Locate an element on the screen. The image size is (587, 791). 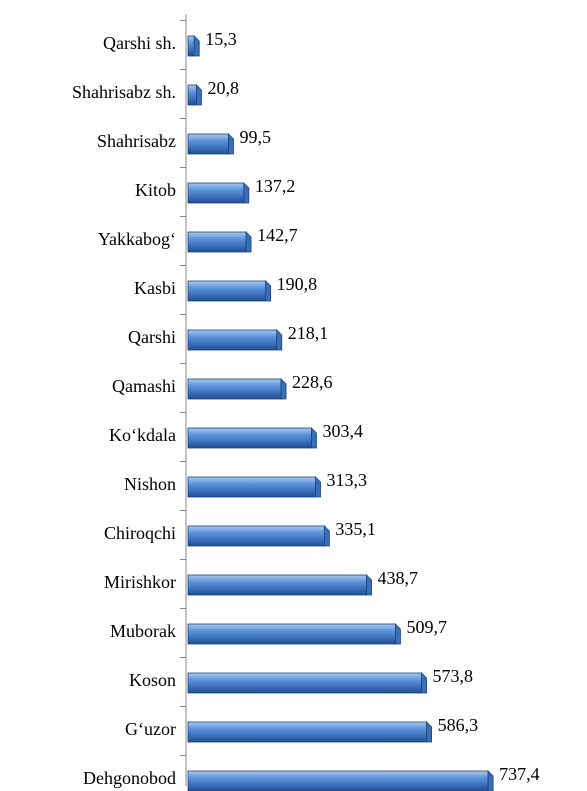
value-label: 573,8 is located at coordinates (453, 676).